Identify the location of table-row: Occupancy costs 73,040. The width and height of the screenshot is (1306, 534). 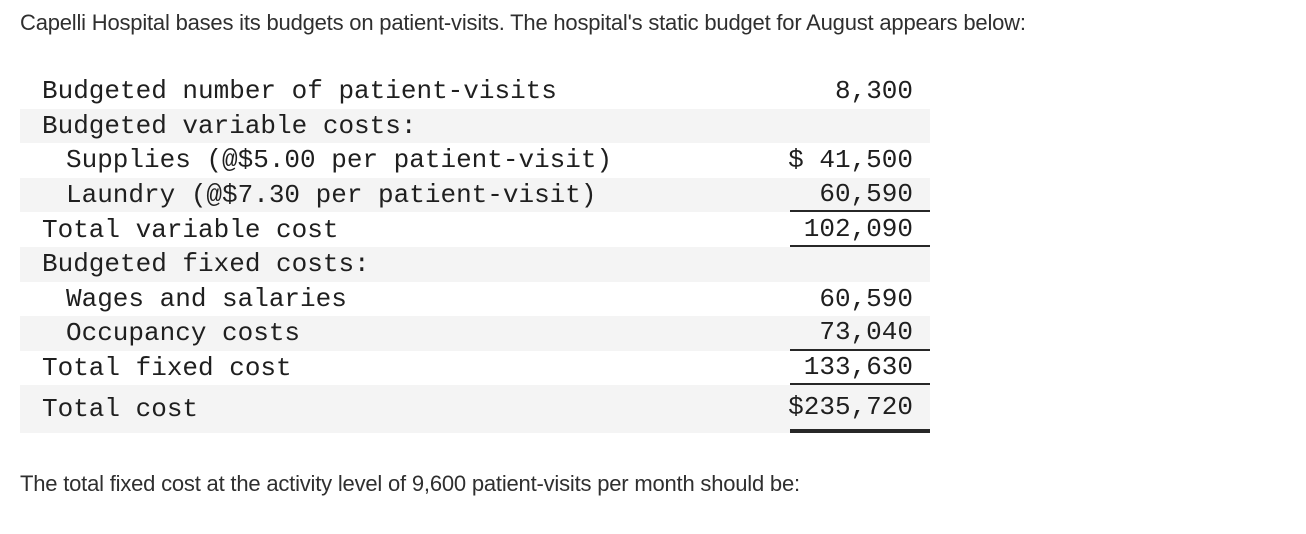
(475, 333).